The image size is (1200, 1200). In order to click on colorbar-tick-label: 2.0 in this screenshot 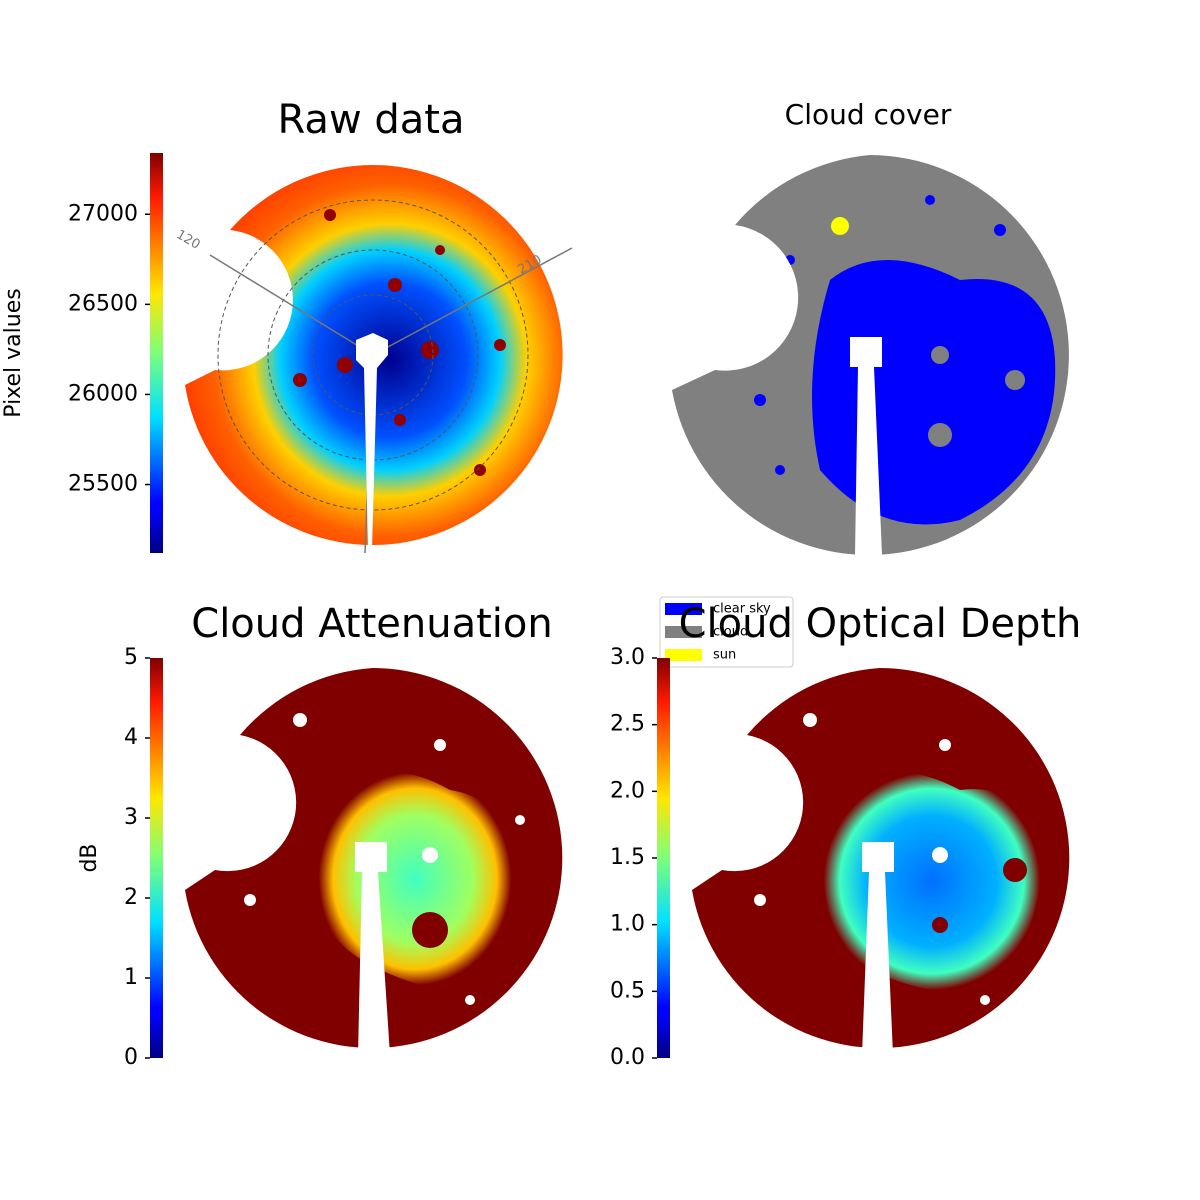, I will do `click(627, 790)`.